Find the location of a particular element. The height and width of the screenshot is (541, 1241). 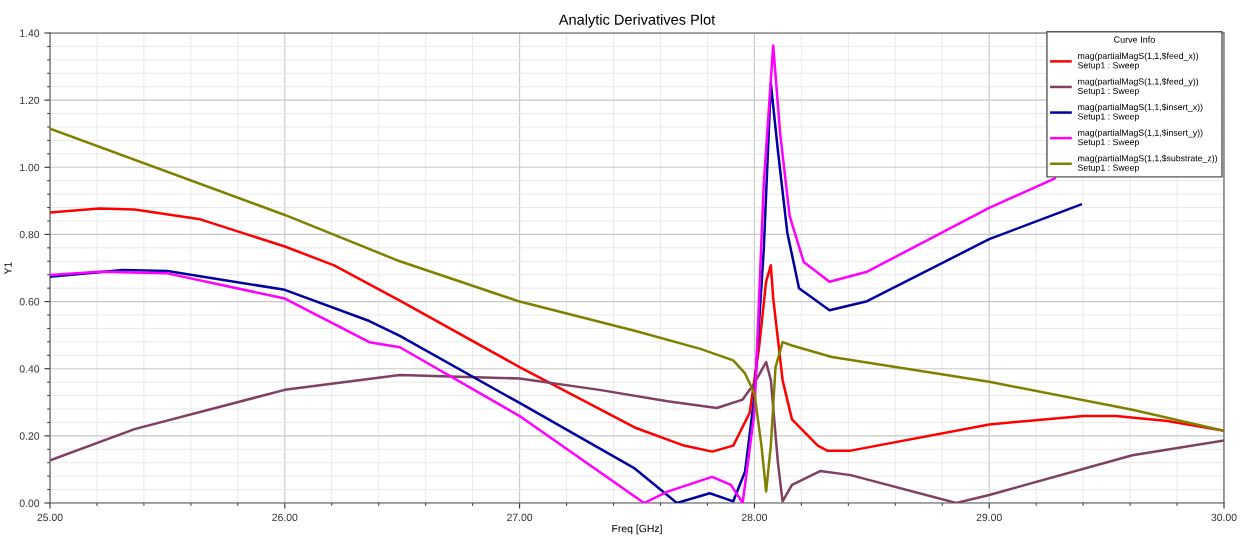

legend-label: mag(partialMagS(1,1,$insert_y)) Setup1 : Sweep is located at coordinates (1140, 138).